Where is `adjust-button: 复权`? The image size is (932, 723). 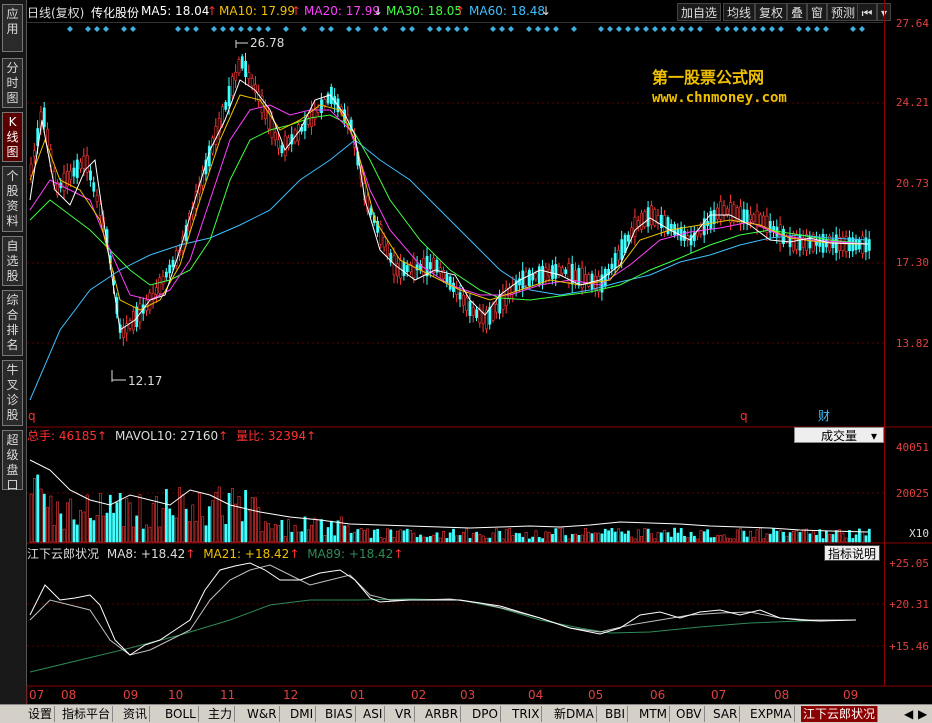 adjust-button: 复权 is located at coordinates (771, 12).